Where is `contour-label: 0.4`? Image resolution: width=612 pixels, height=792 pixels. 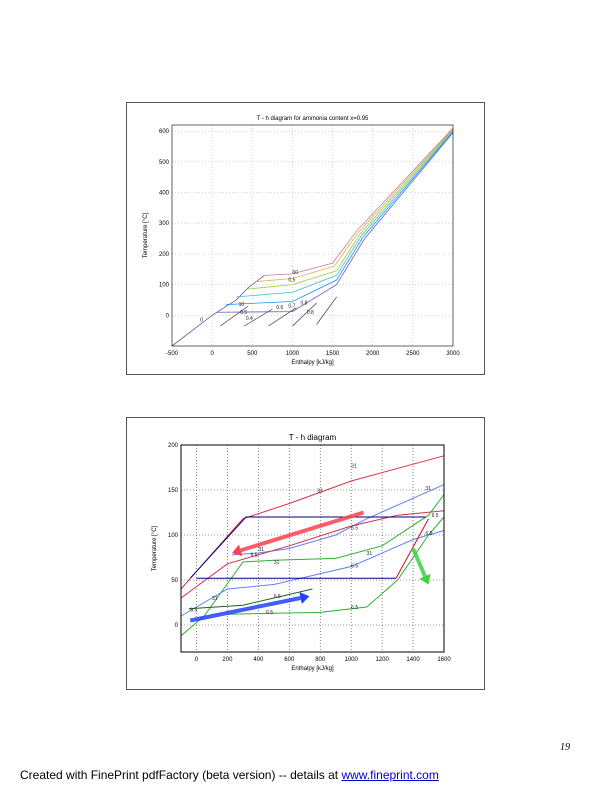 contour-label: 0.4 is located at coordinates (249, 319).